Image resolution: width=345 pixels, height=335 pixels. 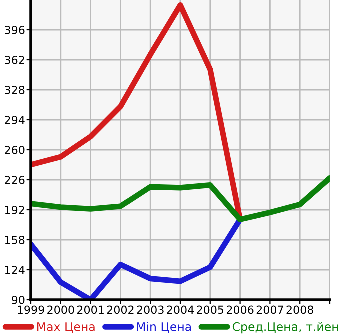 I want to click on y-tick-label: 396, so click(x=15, y=30).